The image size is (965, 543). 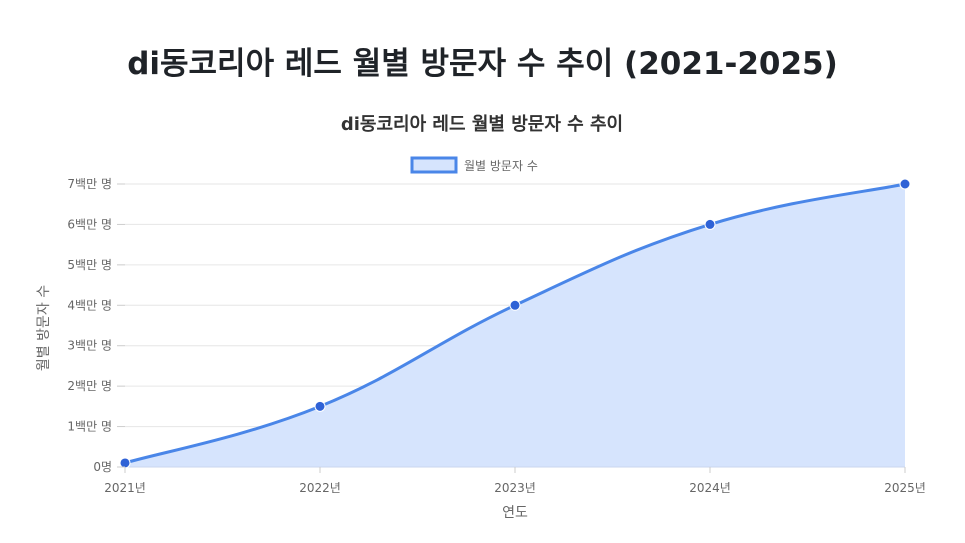 What do you see at coordinates (434, 165) in the screenshot?
I see `legend-swatch` at bounding box center [434, 165].